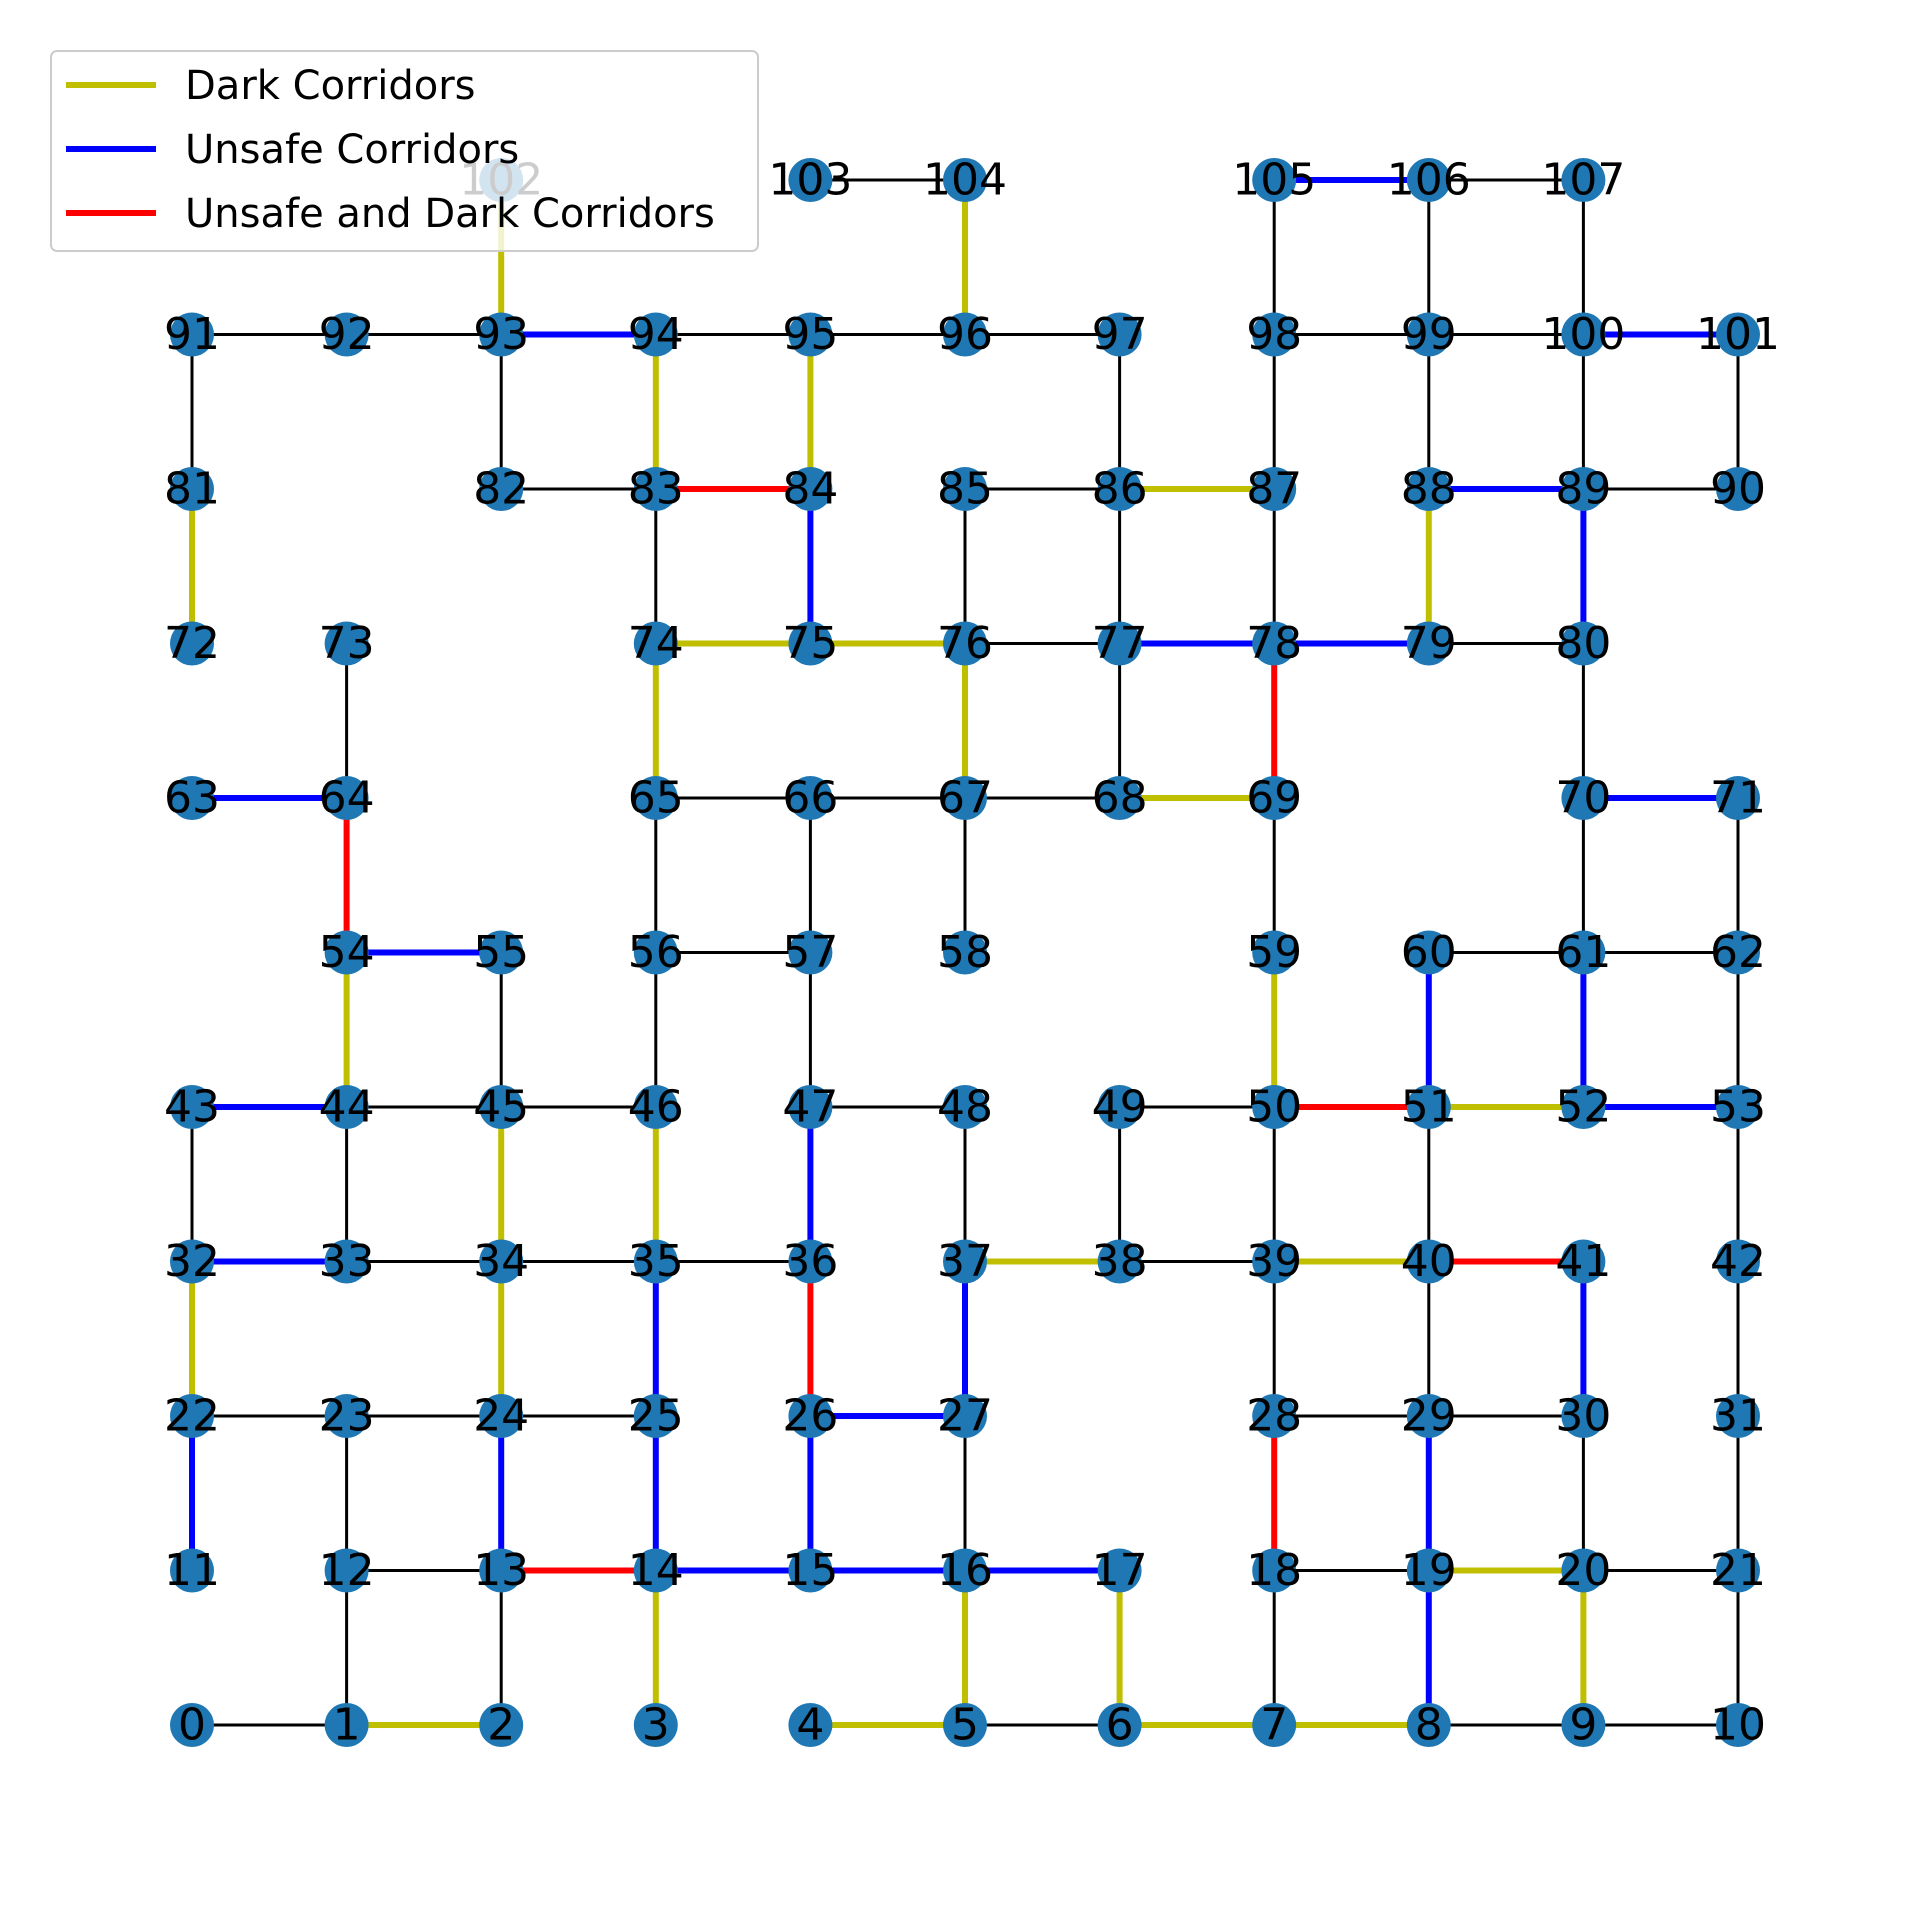  Describe the element at coordinates (1120, 334) in the screenshot. I see `node-label-97: 97` at that location.